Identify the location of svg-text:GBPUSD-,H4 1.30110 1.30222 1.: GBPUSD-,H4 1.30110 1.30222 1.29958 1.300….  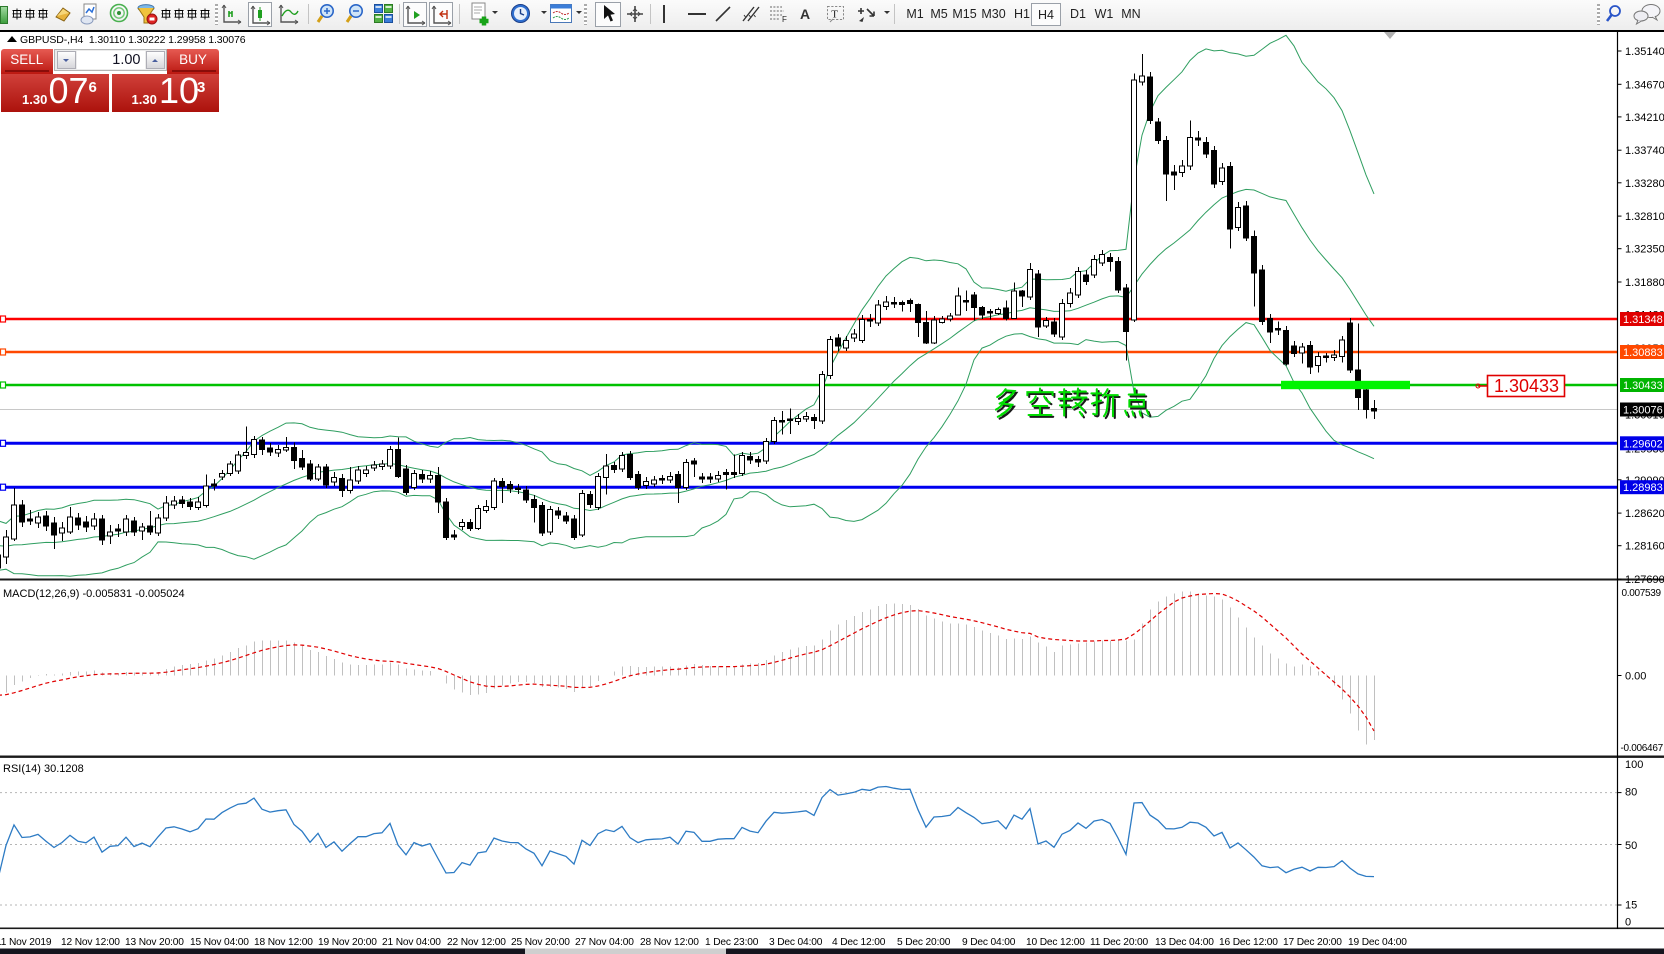
(133, 40).